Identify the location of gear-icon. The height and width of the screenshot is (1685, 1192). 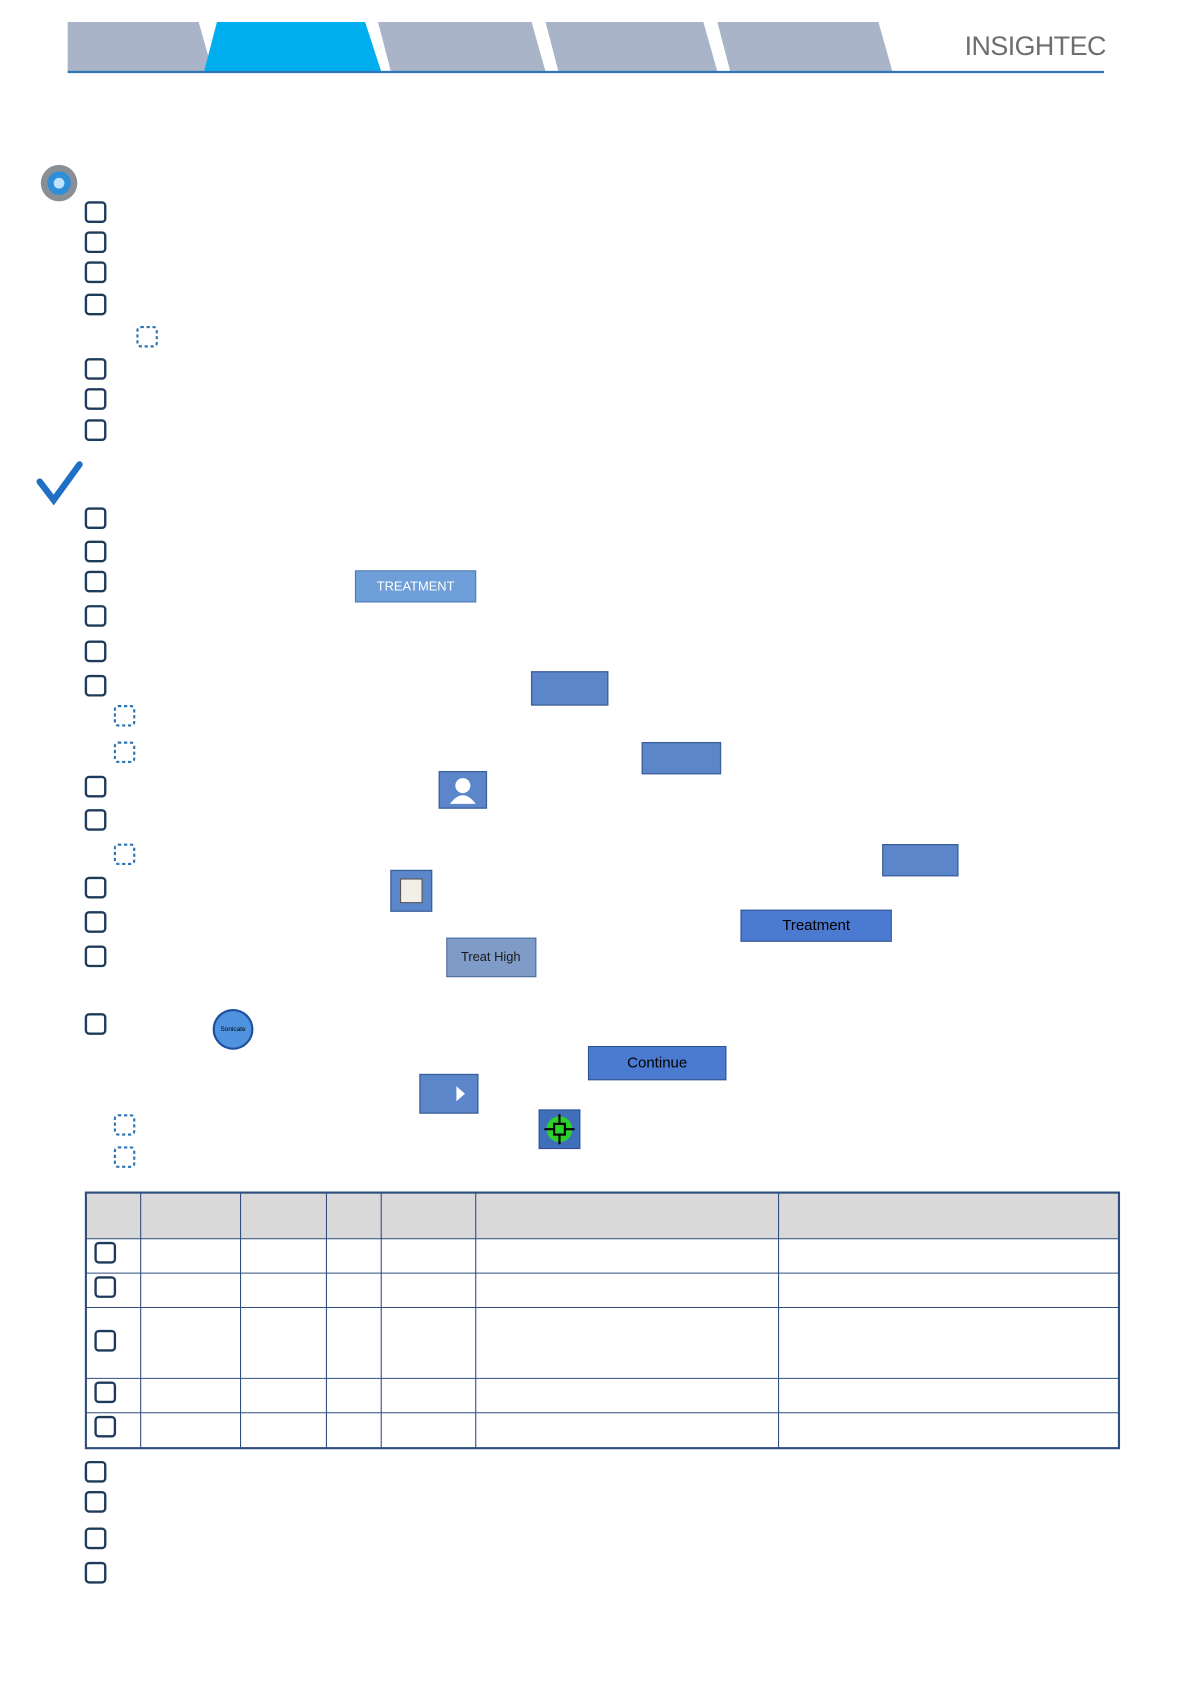
(59, 183).